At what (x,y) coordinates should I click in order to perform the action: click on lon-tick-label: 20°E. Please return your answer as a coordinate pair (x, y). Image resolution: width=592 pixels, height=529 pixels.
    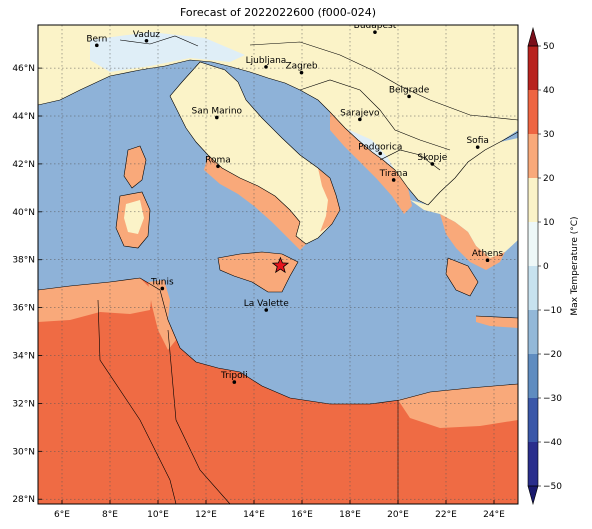
    Looking at the image, I should click on (398, 515).